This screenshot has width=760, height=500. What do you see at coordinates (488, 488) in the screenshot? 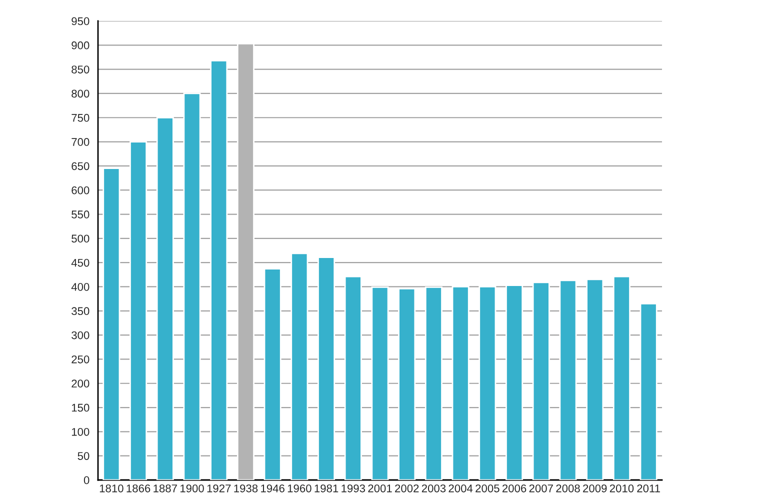
I see `x-tick-label: 2005` at bounding box center [488, 488].